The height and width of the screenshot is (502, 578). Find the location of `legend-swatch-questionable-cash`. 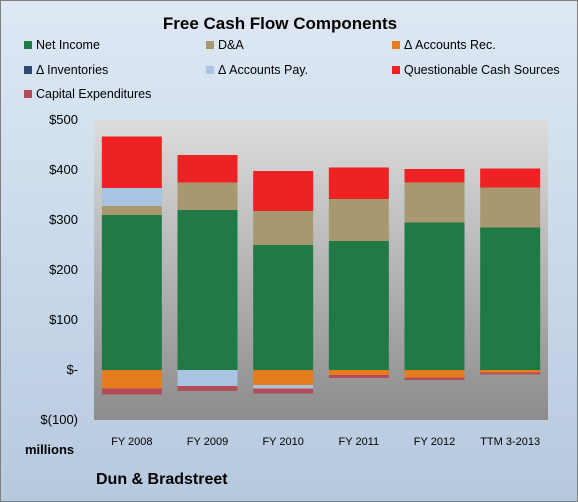

legend-swatch-questionable-cash is located at coordinates (396, 69).